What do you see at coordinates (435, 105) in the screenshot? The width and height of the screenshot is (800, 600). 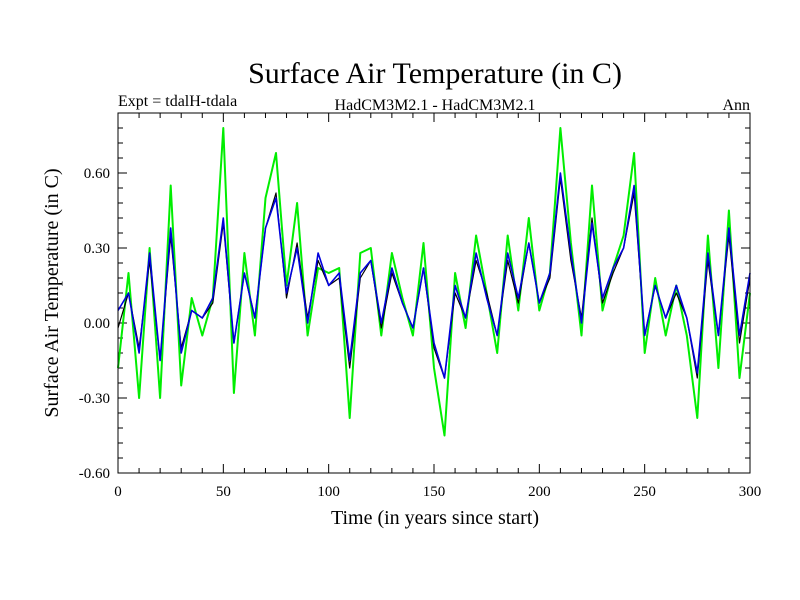 I see `model-label: HadCM3M2.1 - HadCM3M2.1` at bounding box center [435, 105].